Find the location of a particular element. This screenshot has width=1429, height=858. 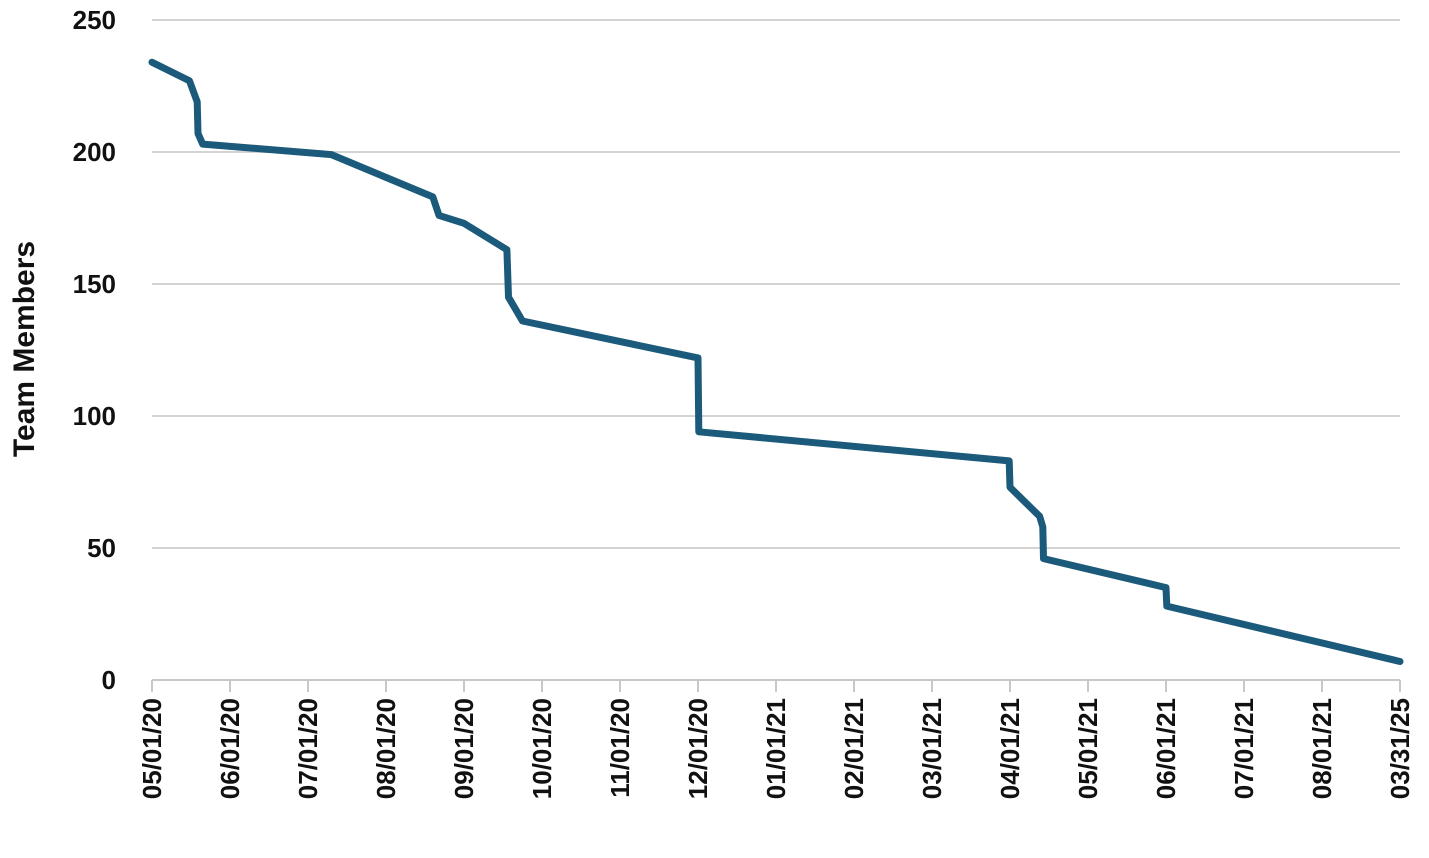

x-tick-label: 06/01/21 is located at coordinates (1166, 748).